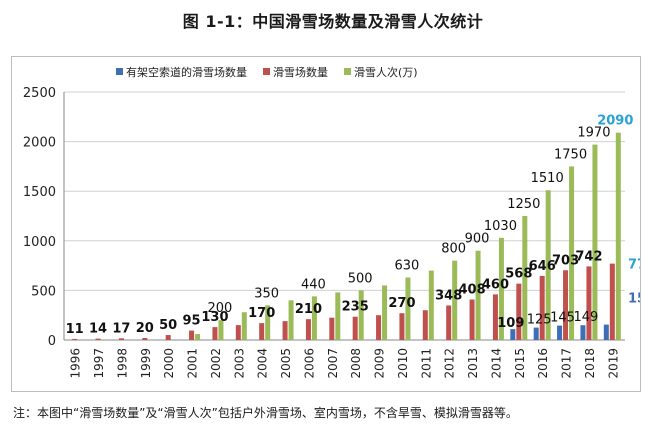 Image resolution: width=666 pixels, height=434 pixels. What do you see at coordinates (266, 293) in the screenshot?
I see `data-label: 350` at bounding box center [266, 293].